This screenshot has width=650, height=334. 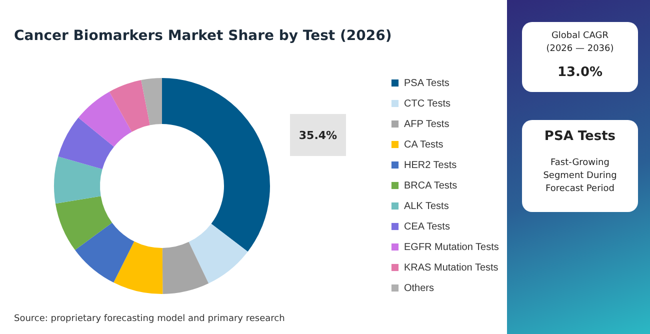 I want to click on text: PSA Tests, so click(x=580, y=136).